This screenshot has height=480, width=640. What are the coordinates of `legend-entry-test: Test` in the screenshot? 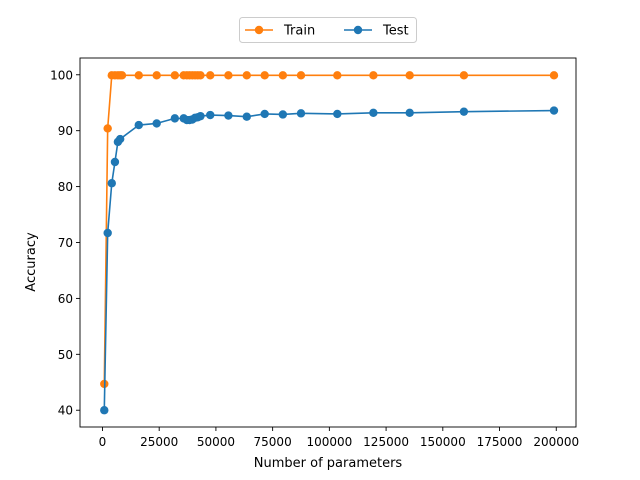 It's located at (376, 31).